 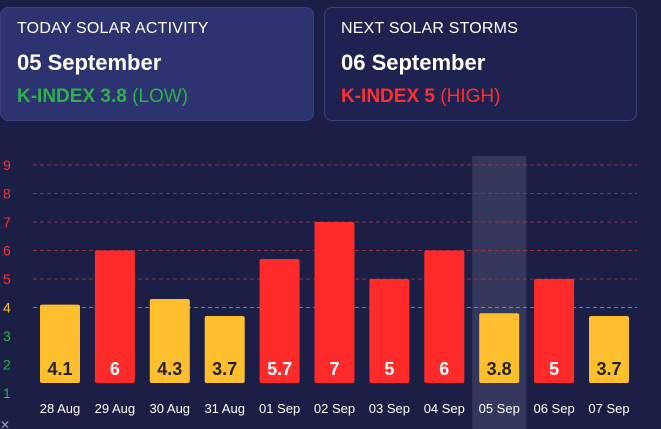 I want to click on y-tick-label-3: 3, so click(x=7, y=336).